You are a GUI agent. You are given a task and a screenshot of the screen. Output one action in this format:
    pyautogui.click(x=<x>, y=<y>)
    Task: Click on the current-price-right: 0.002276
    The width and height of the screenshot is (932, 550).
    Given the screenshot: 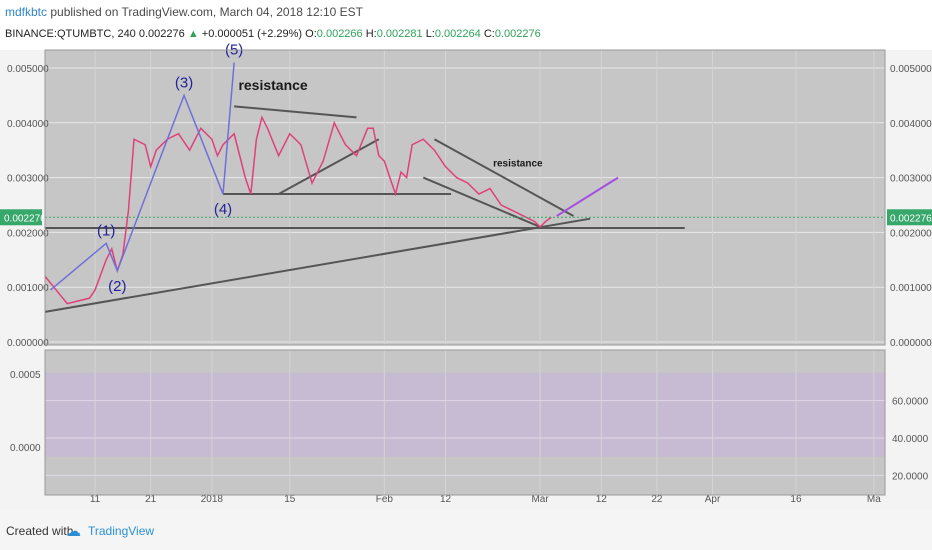 What is the action you would take?
    pyautogui.click(x=911, y=218)
    